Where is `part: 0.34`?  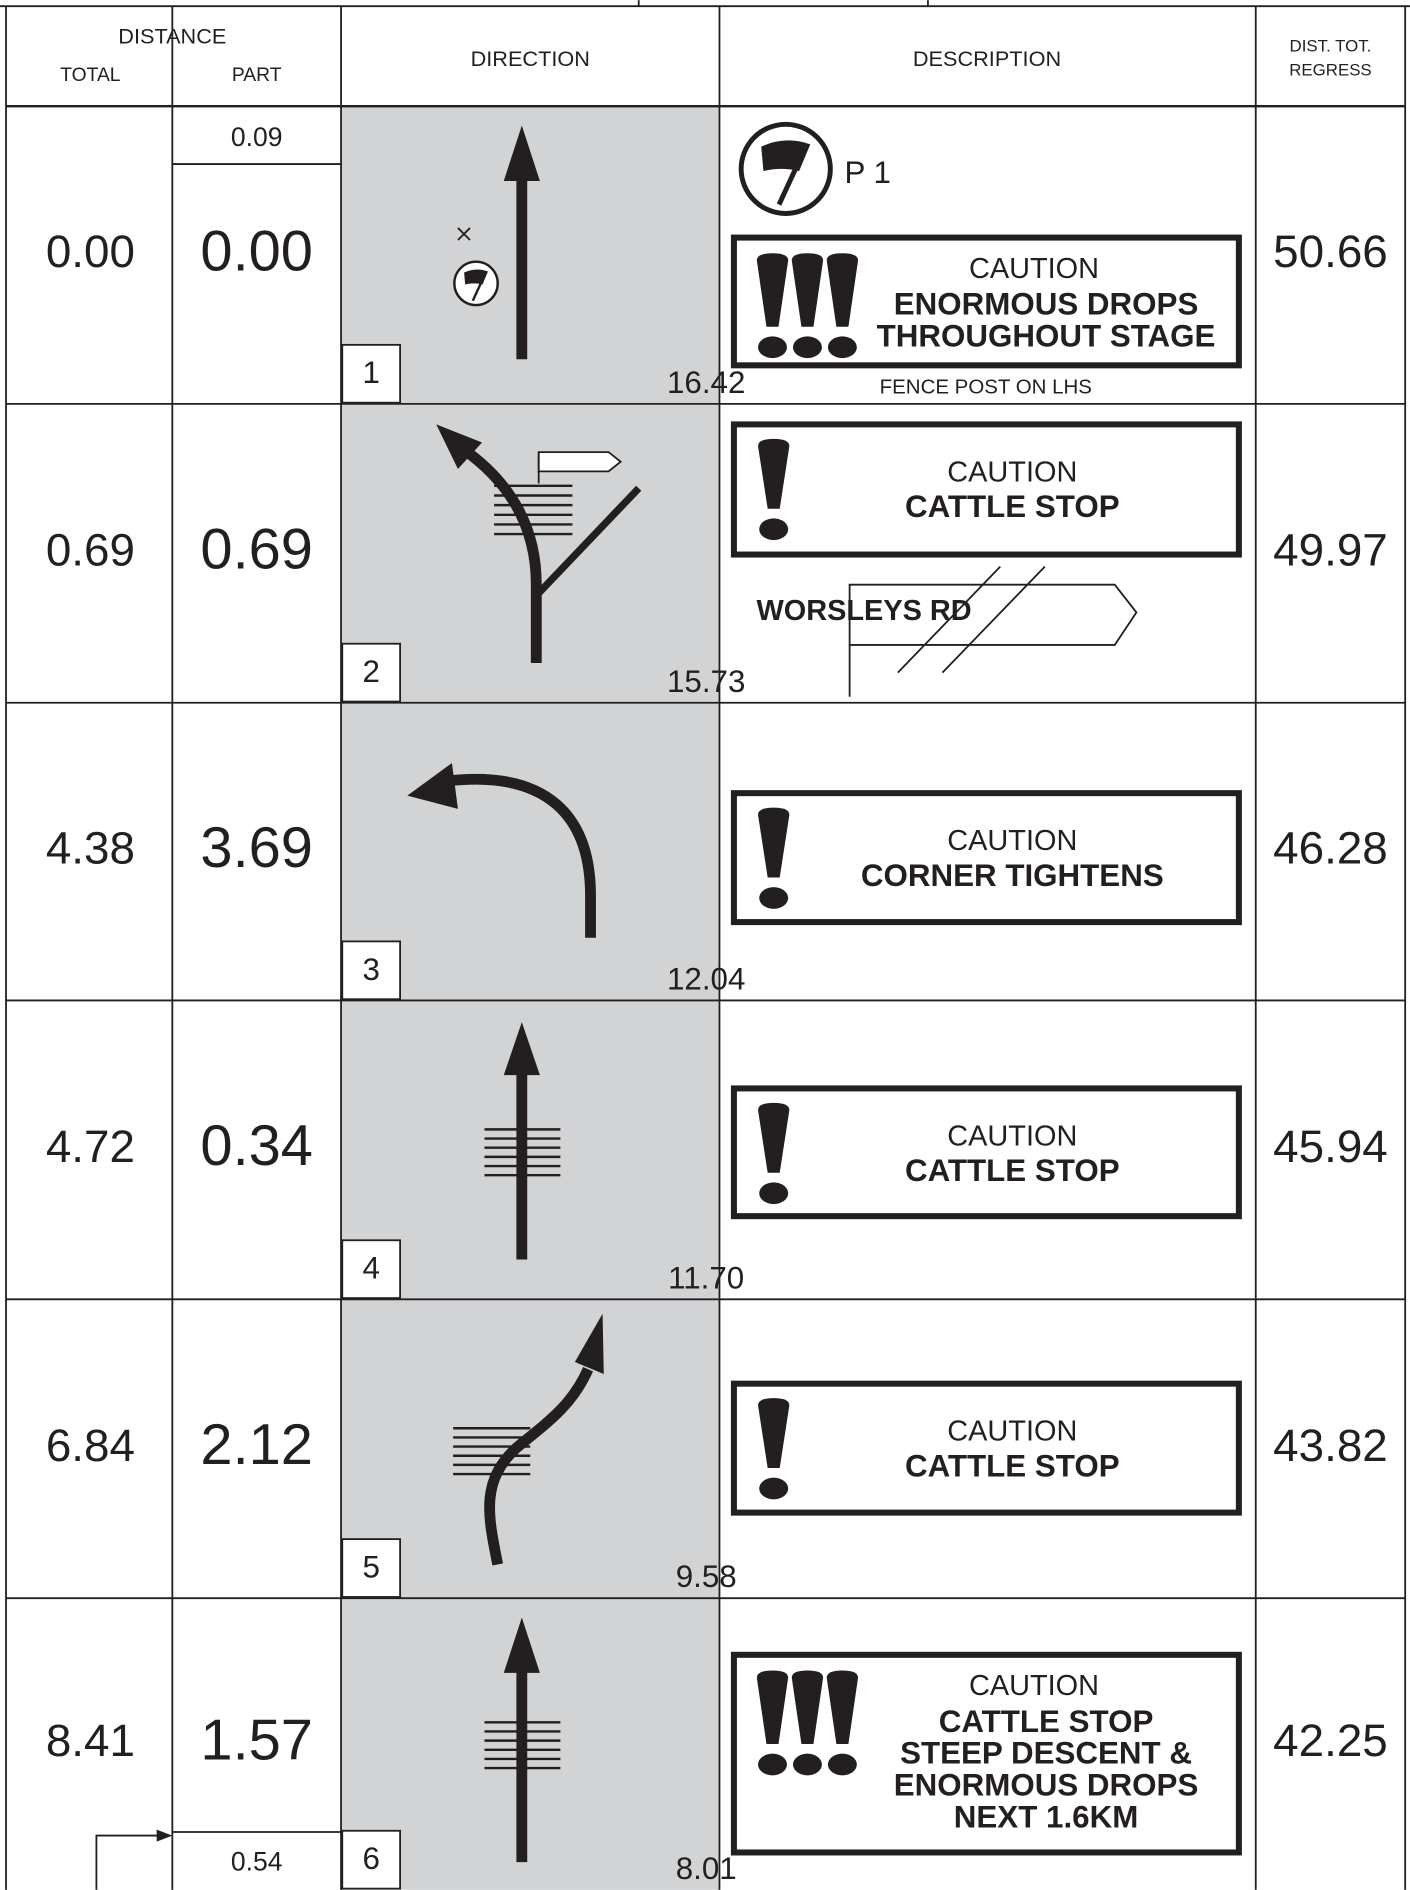
part: 0.34 is located at coordinates (256, 1146).